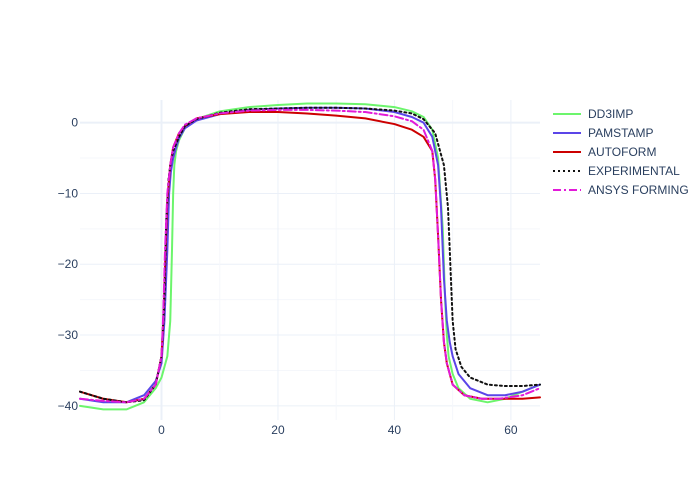 The width and height of the screenshot is (700, 500). Describe the element at coordinates (278, 430) in the screenshot. I see `x-tick-label: 20` at that location.